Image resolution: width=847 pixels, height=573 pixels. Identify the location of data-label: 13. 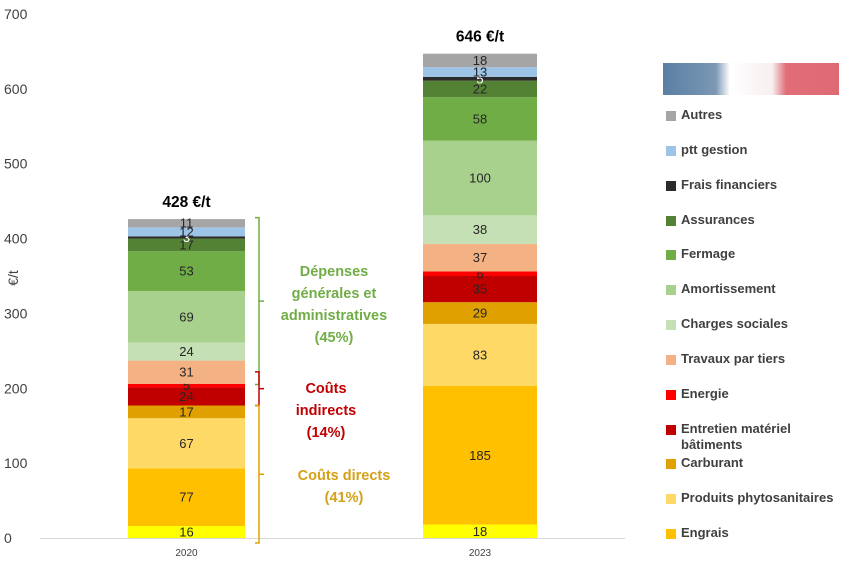
(480, 72).